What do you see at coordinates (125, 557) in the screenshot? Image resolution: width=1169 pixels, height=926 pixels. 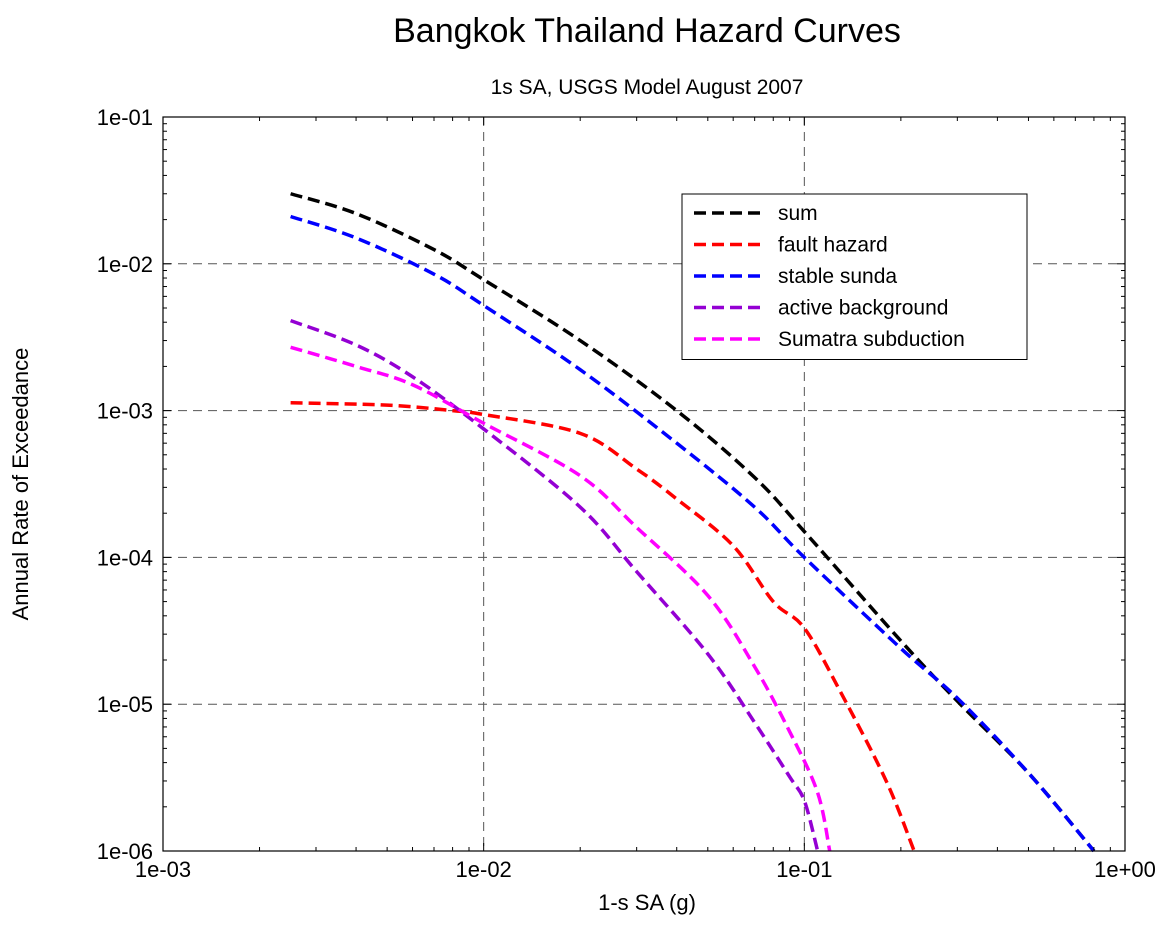 I see `y-tick-label: 1e-04` at bounding box center [125, 557].